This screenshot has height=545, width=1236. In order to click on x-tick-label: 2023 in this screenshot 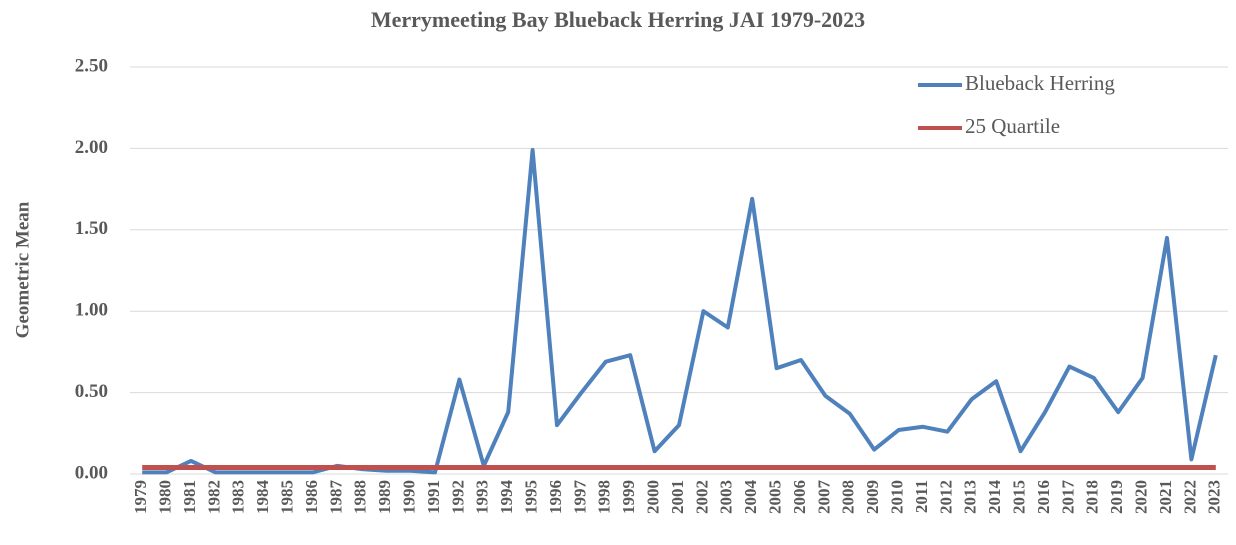, I will do `click(1214, 497)`.